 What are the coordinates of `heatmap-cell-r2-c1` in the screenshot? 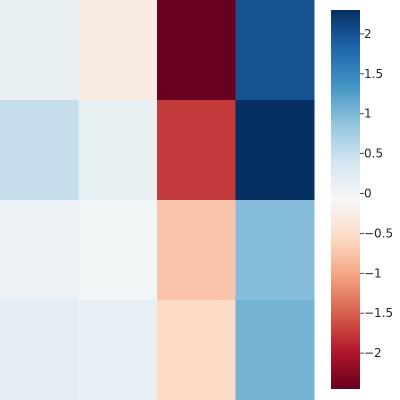 It's located at (118, 250).